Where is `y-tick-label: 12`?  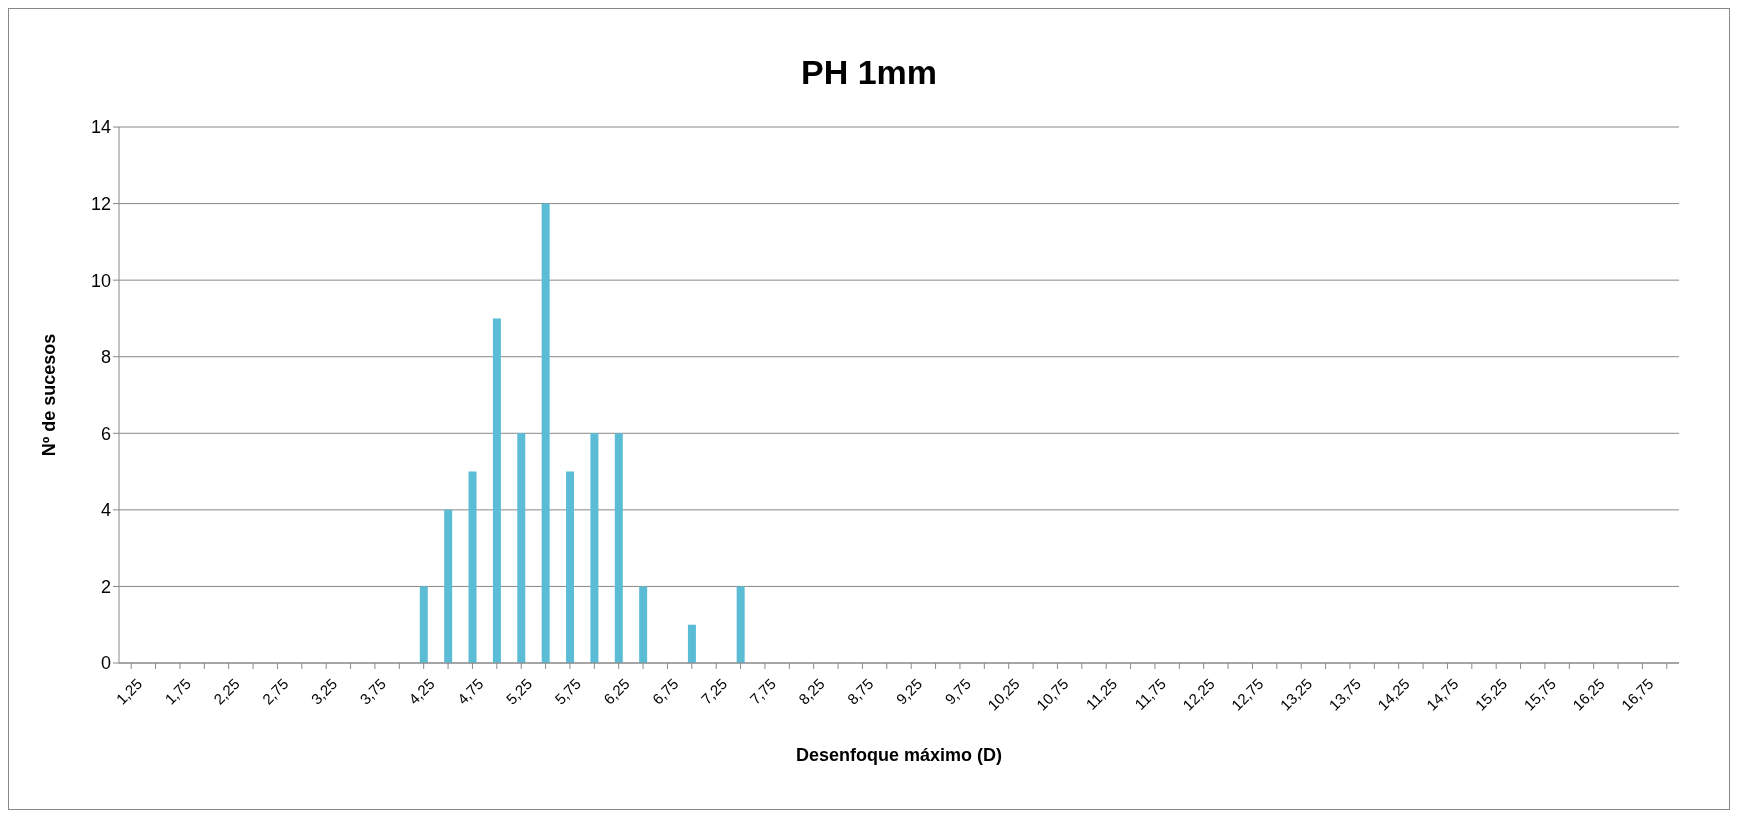
y-tick-label: 12 is located at coordinates (100, 203).